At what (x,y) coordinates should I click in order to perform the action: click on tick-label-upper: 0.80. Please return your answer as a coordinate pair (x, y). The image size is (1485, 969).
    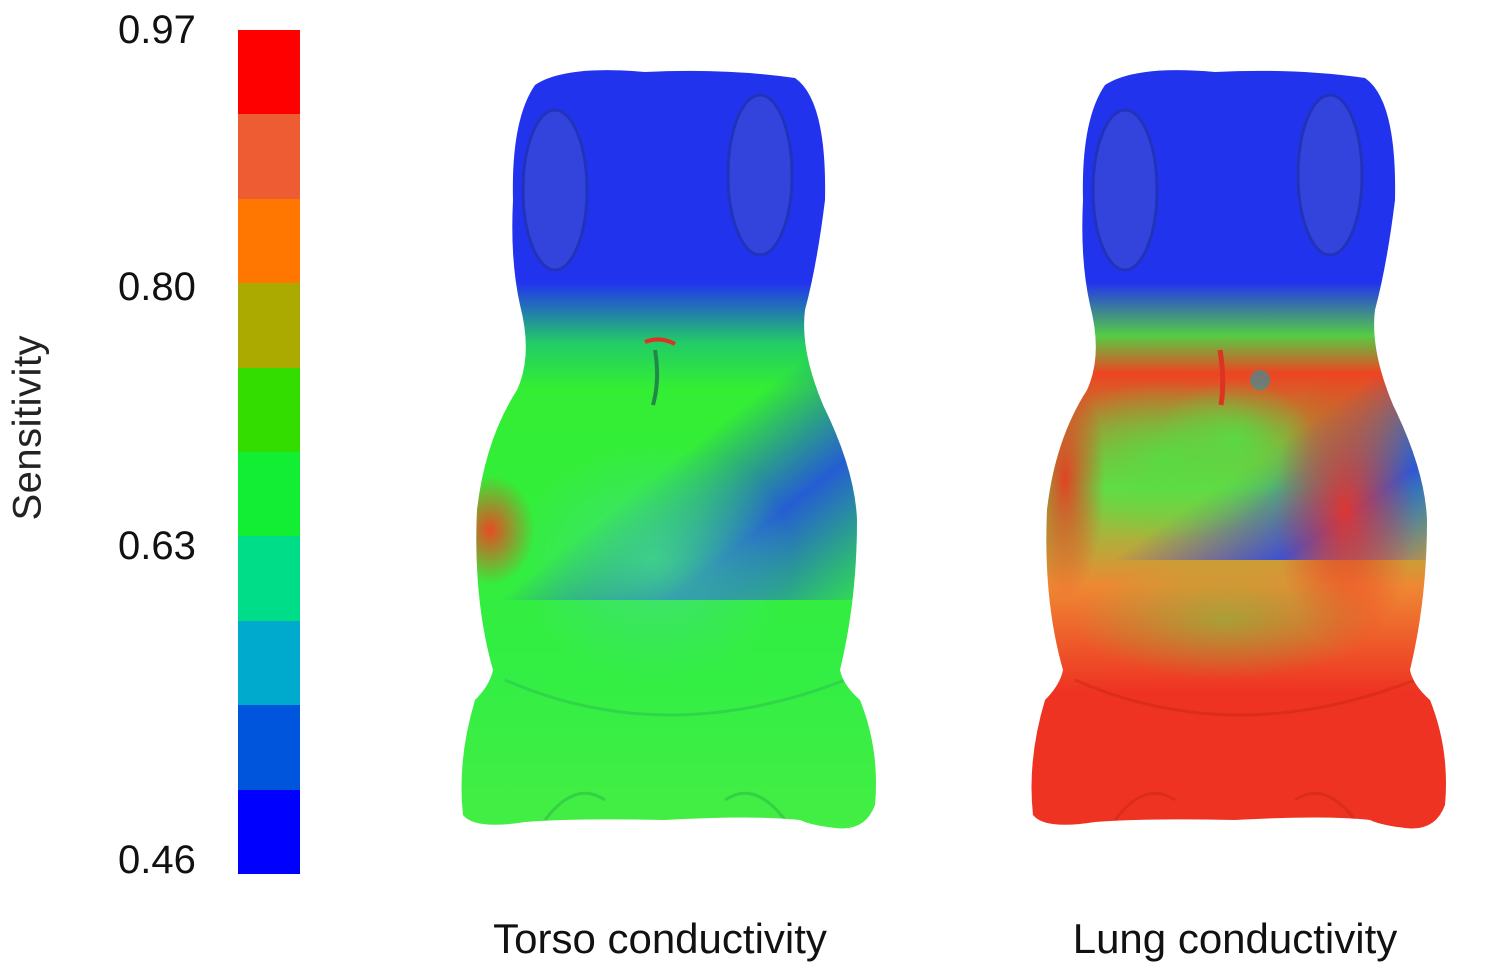
    Looking at the image, I should click on (157, 287).